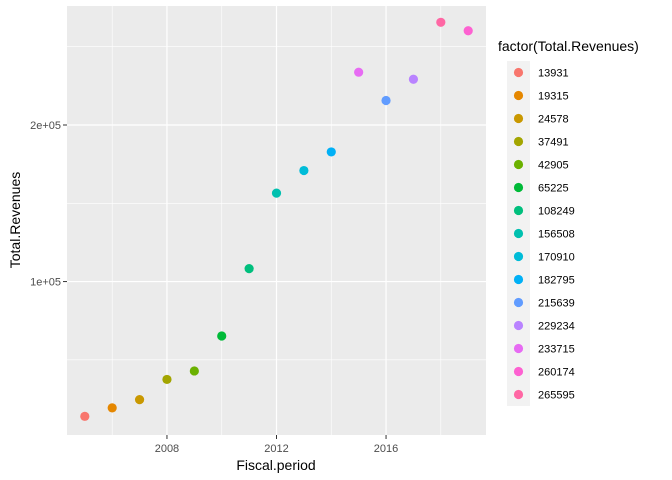 The image size is (672, 480). Describe the element at coordinates (556, 327) in the screenshot. I see `legend-label: 229234` at that location.